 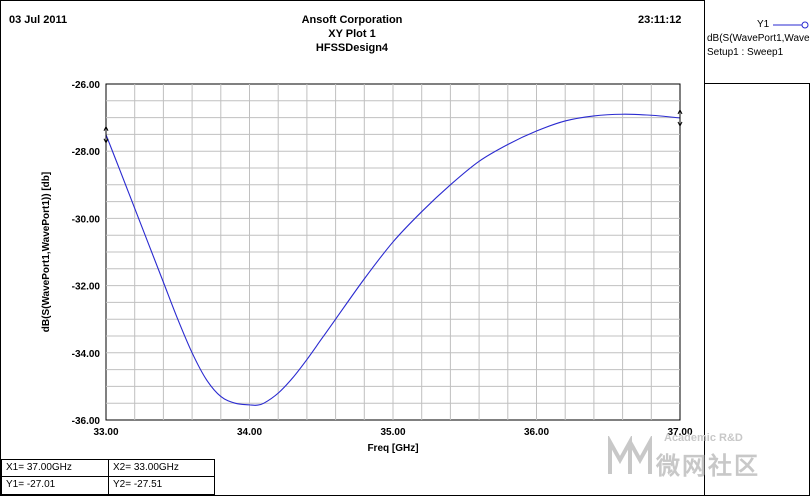 I want to click on y-tick-label: -30.00, so click(x=86, y=219).